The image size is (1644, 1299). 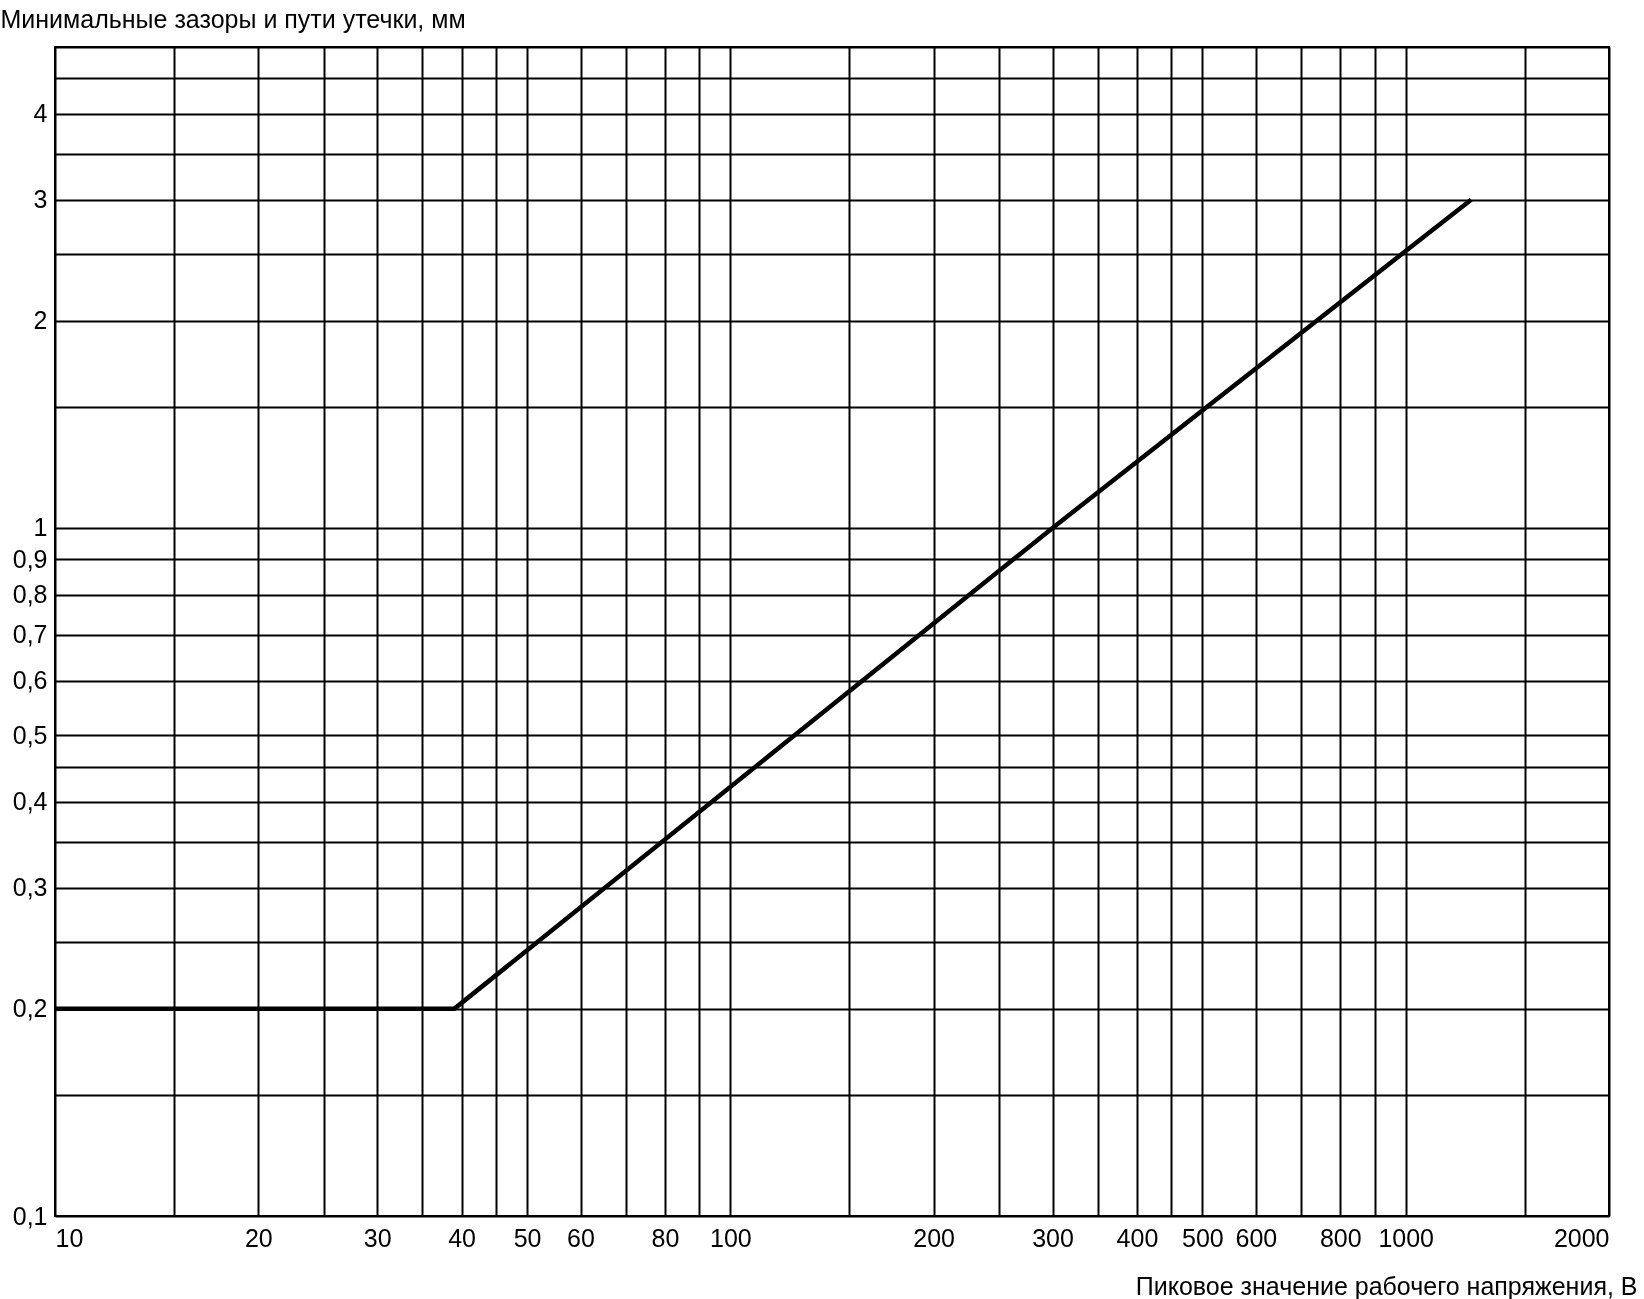 I want to click on x-axis-title: Пиковое значение рабочего напряжения, В, so click(x=1386, y=1285).